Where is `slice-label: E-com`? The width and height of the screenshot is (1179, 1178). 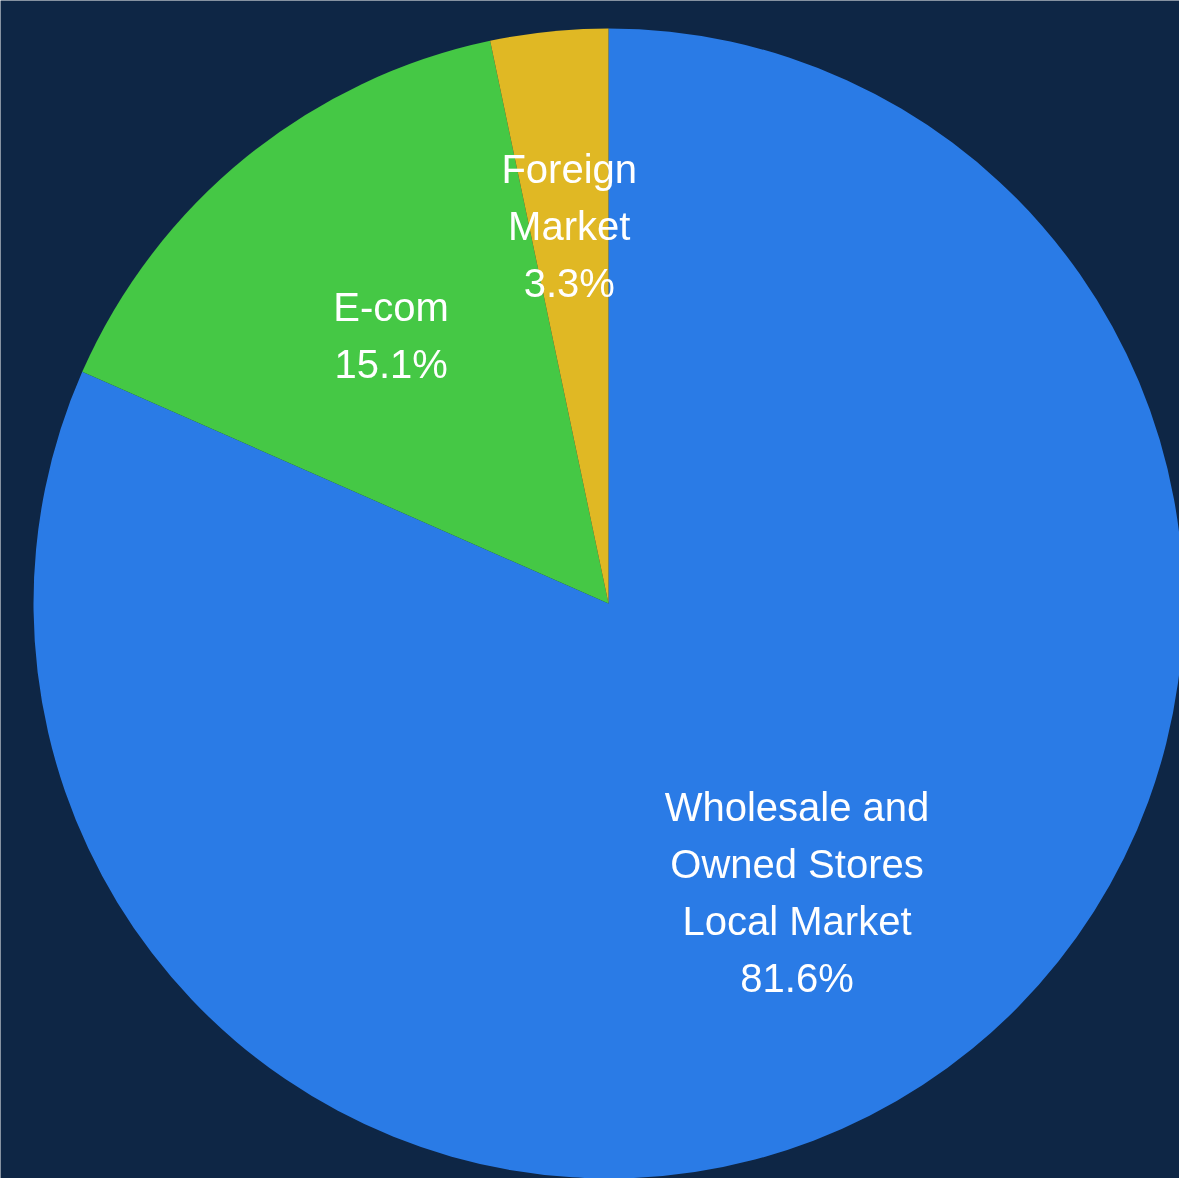
slice-label: E-com is located at coordinates (391, 307).